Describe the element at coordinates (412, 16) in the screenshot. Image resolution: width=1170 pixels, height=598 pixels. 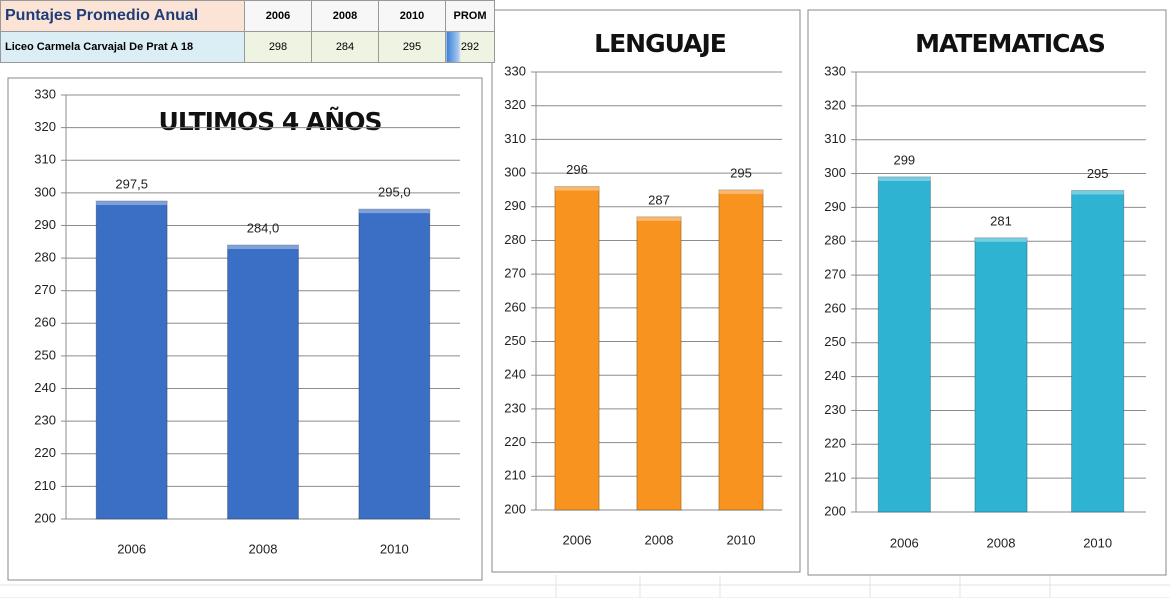
I see `table-header: 2010` at that location.